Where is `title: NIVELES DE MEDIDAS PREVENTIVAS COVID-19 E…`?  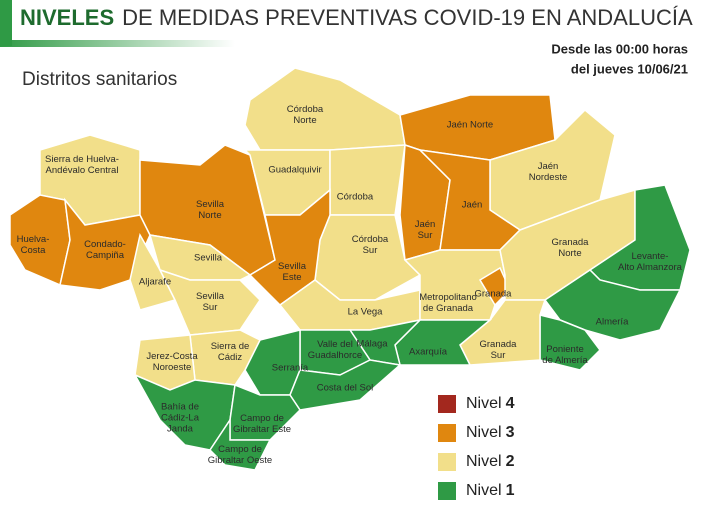
title: NIVELES DE MEDIDAS PREVENTIVAS COVID-19 E… is located at coordinates (356, 17).